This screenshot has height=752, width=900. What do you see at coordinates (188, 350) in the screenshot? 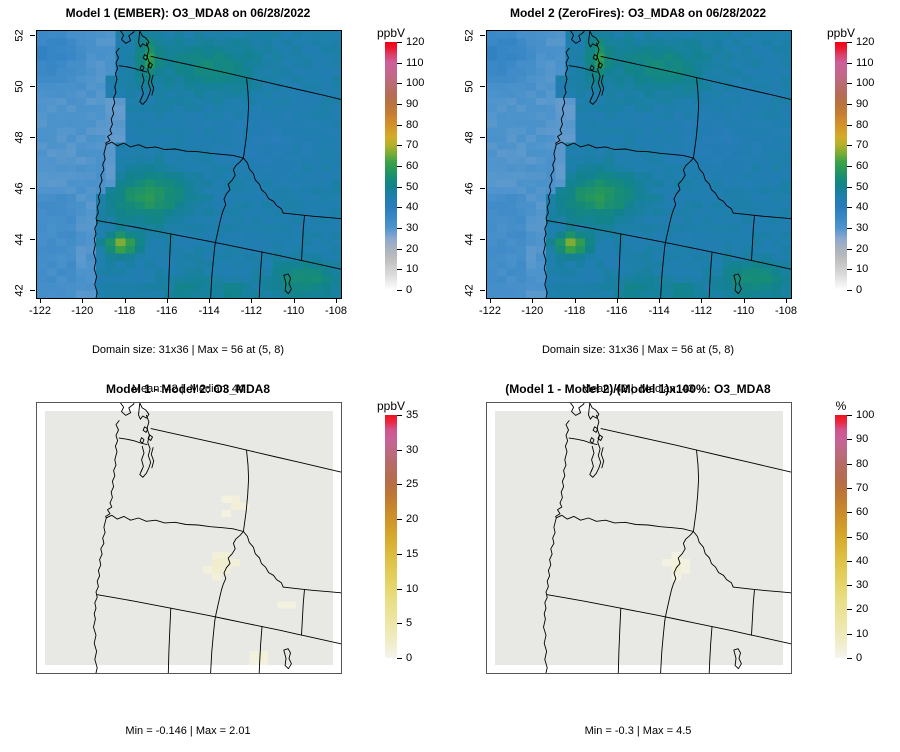
I see `stats-domain-max: Domain size: 31x36 | Max = 56 at (5, 8)` at bounding box center [188, 350].